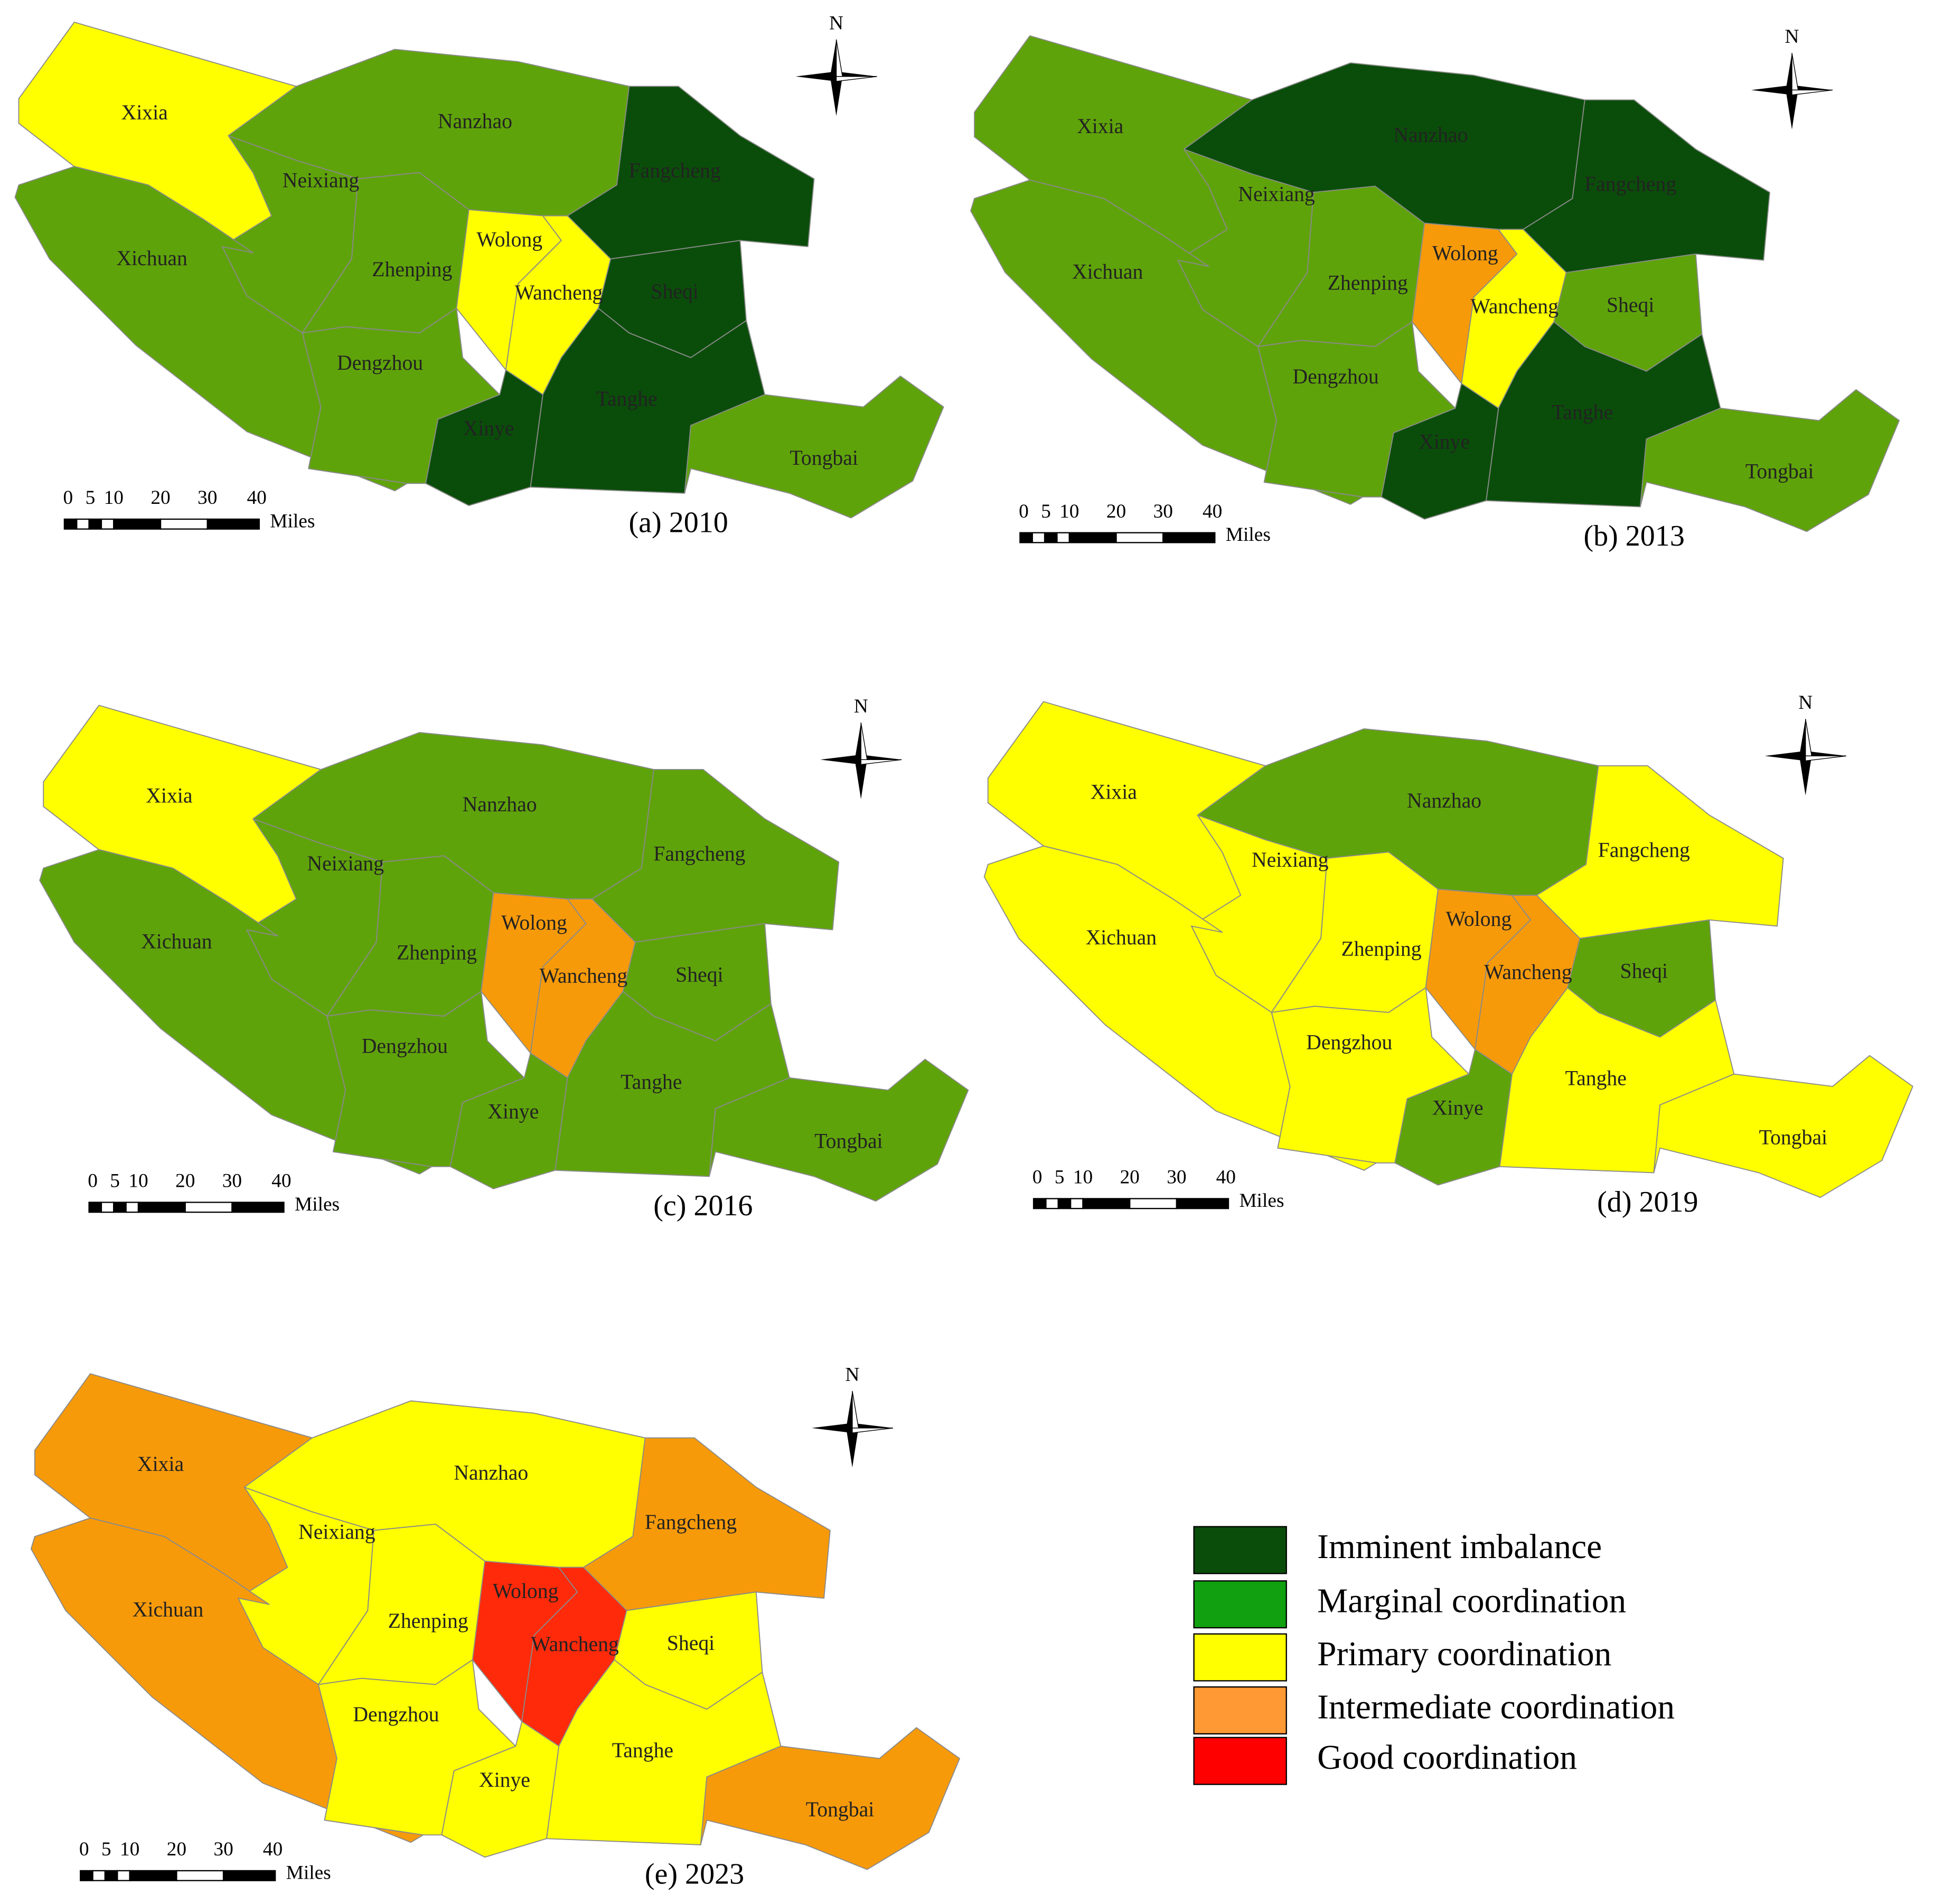  What do you see at coordinates (703, 1206) in the screenshot?
I see `panel-caption: (c) 2016` at bounding box center [703, 1206].